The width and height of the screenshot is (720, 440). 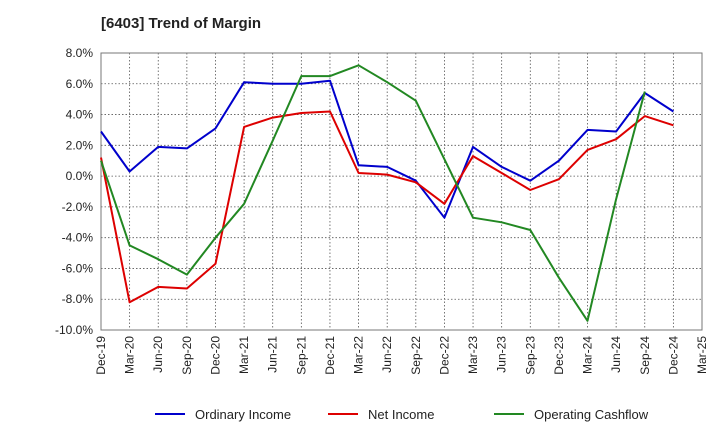 What do you see at coordinates (559, 355) in the screenshot?
I see `x-tick-label: Dec-23` at bounding box center [559, 355].